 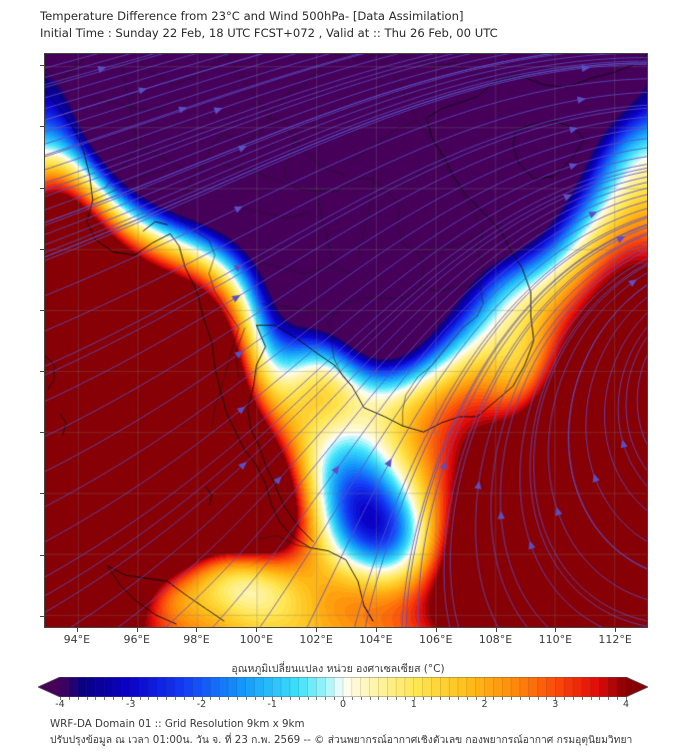 I want to click on x-axis-tick-label: 94°E, so click(x=77, y=639).